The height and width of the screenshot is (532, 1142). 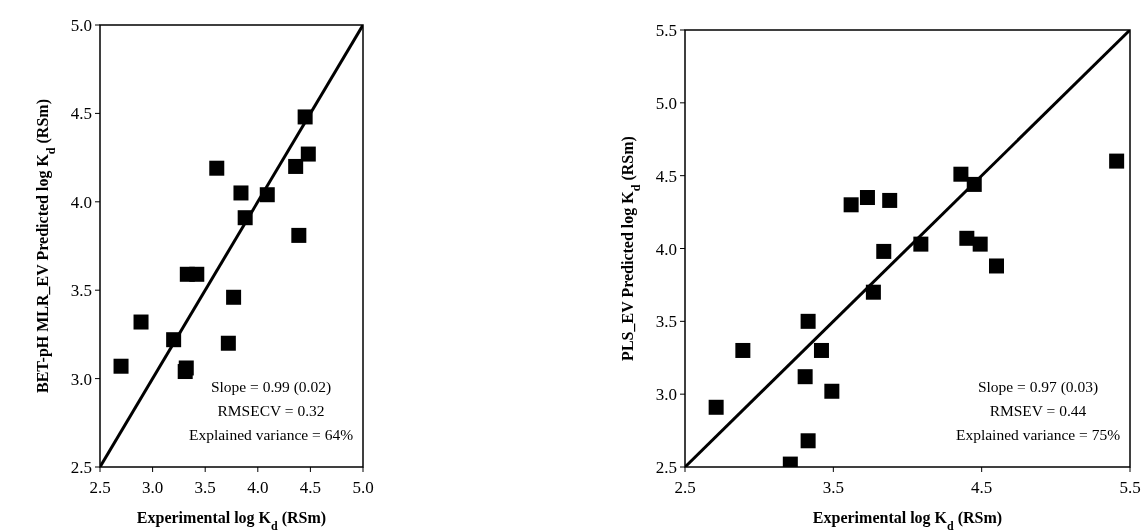 I want to click on x-tick-label: 4.0, so click(x=258, y=487).